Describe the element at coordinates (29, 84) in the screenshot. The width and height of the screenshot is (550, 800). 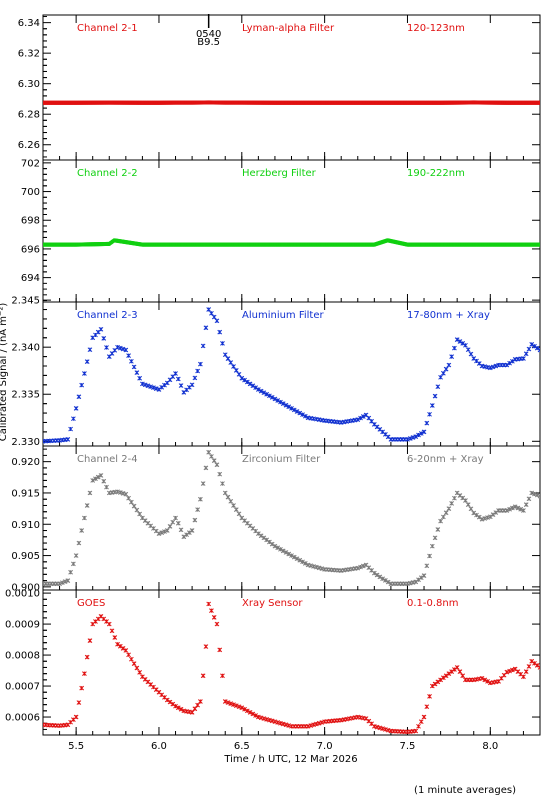
I see `y-tick-label: 6.30` at that location.